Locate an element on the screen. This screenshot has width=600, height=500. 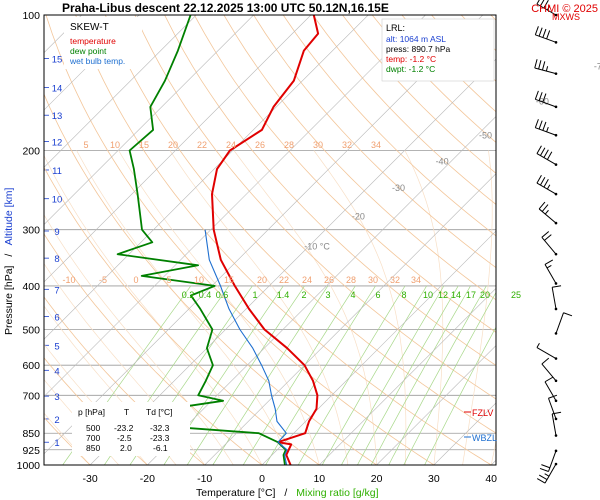
table-header-t: T is located at coordinates (126, 412).